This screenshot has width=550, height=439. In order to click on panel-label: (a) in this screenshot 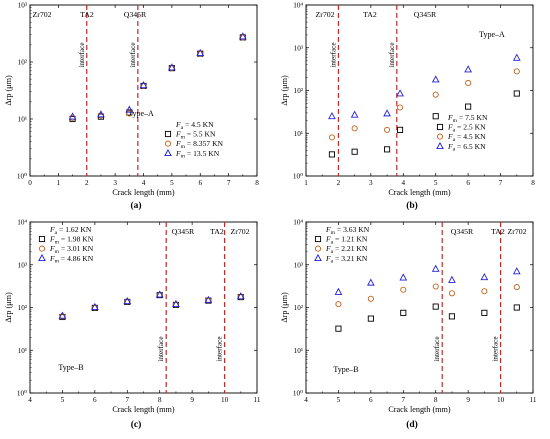, I will do `click(135, 205)`.